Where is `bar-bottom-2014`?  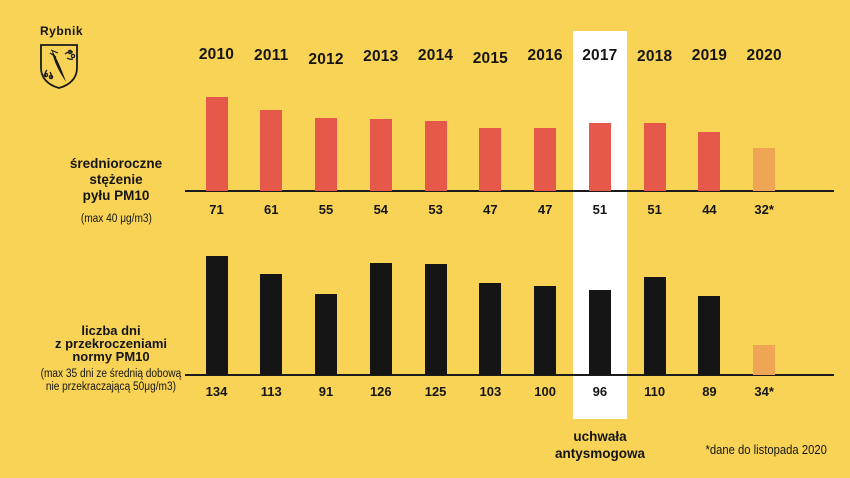
bar-bottom-2014 is located at coordinates (435, 319).